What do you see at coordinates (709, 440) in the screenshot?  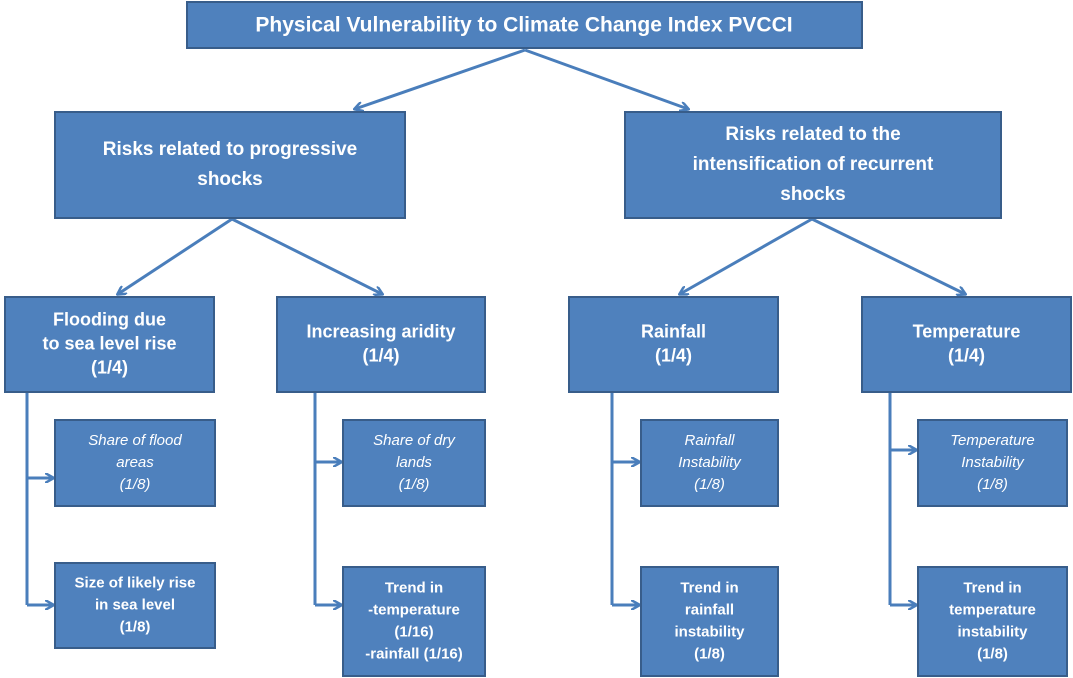 I see `indicator-text: Rainfall` at bounding box center [709, 440].